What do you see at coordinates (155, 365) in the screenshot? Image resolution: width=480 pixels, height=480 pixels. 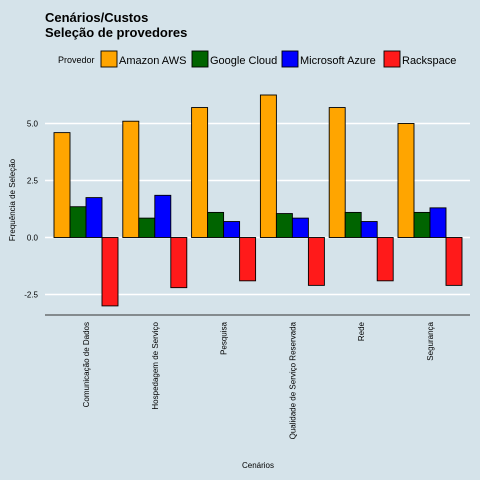 I see `x-tick-label: Hospedagem de Serviço` at bounding box center [155, 365].